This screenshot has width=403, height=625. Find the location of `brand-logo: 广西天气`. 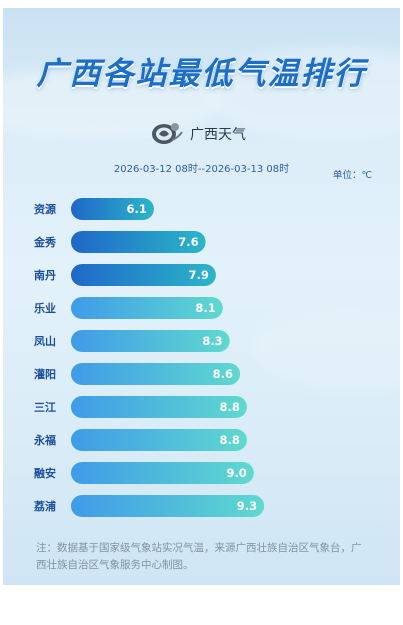

brand-logo: 广西天气 is located at coordinates (205, 133).